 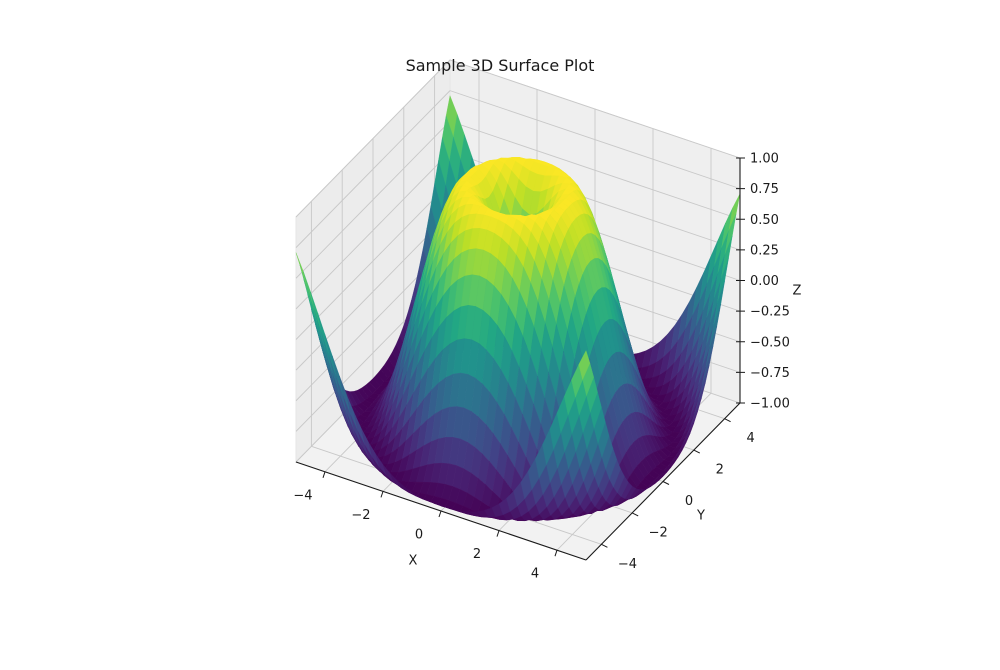 What do you see at coordinates (689, 501) in the screenshot?
I see `y-tick-label: 0` at bounding box center [689, 501].